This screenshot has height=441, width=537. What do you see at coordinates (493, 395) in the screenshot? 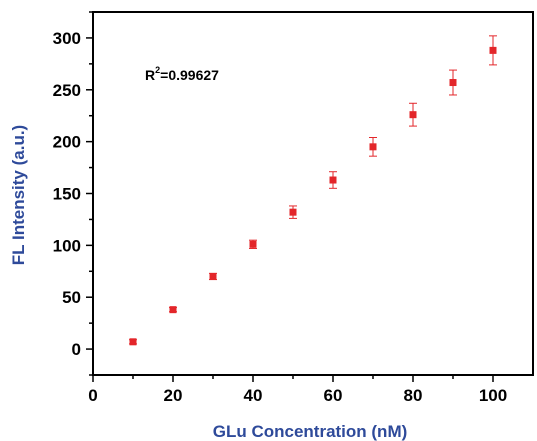
I see `x-tick-label: 100` at bounding box center [493, 395].